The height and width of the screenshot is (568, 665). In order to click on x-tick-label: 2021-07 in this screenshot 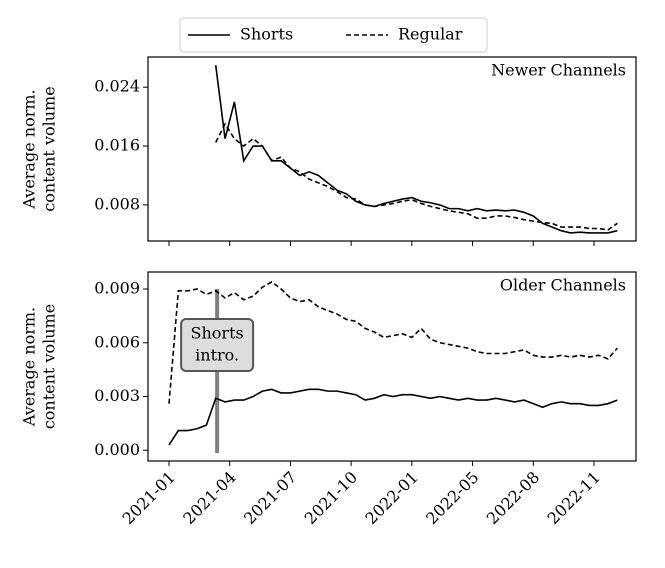, I will do `click(270, 498)`.